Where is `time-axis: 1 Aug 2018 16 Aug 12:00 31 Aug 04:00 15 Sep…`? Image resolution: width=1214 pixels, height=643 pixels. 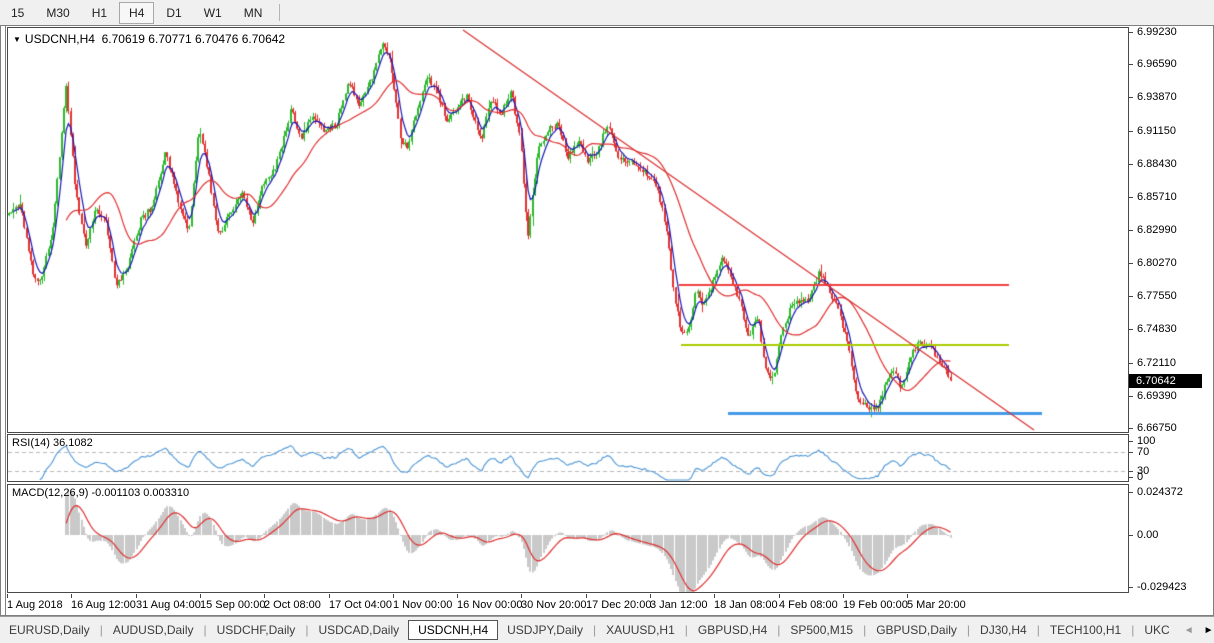 time-axis: 1 Aug 2018 16 Aug 12:00 31 Aug 04:00 15 Sep… is located at coordinates (568, 604).